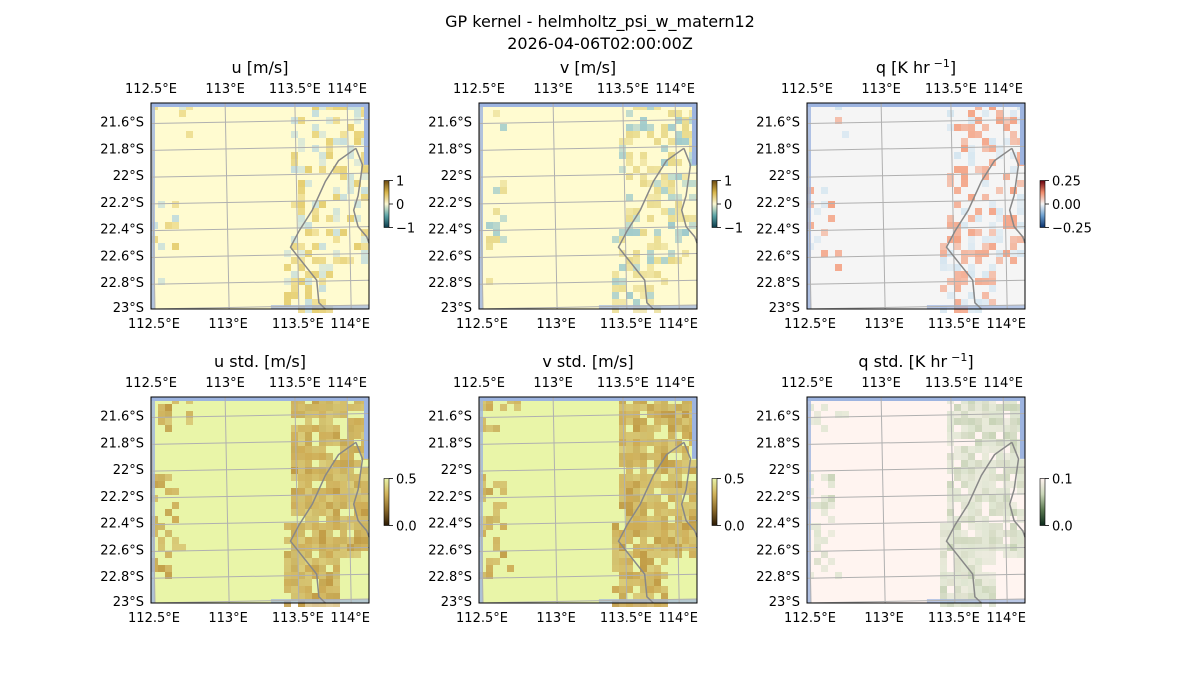 This screenshot has height=700, width=1200. I want to click on y-tick-label: 22.2°S, so click(778, 497).